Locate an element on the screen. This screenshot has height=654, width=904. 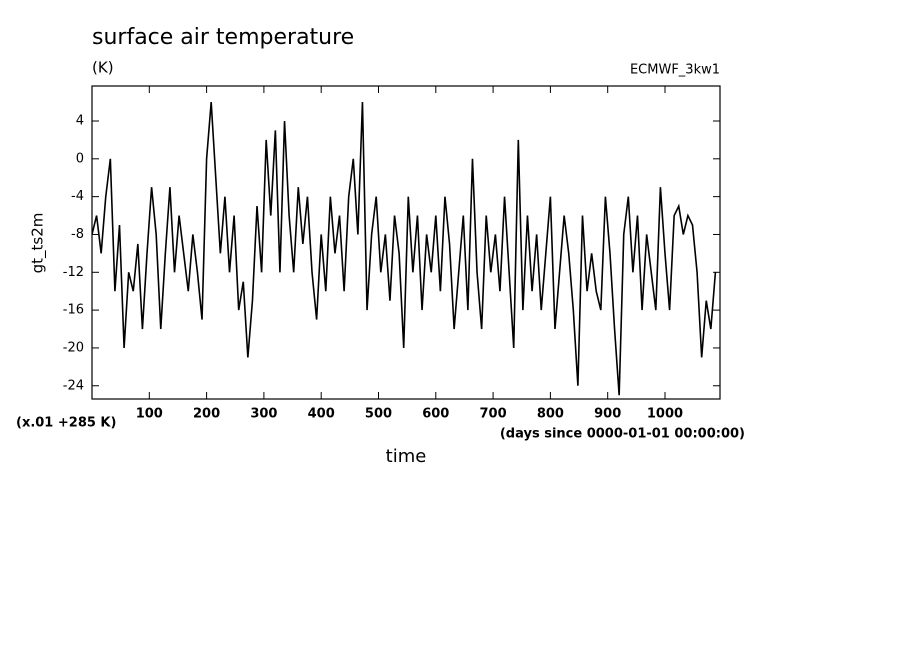
x-tick-label: 200 is located at coordinates (206, 414).